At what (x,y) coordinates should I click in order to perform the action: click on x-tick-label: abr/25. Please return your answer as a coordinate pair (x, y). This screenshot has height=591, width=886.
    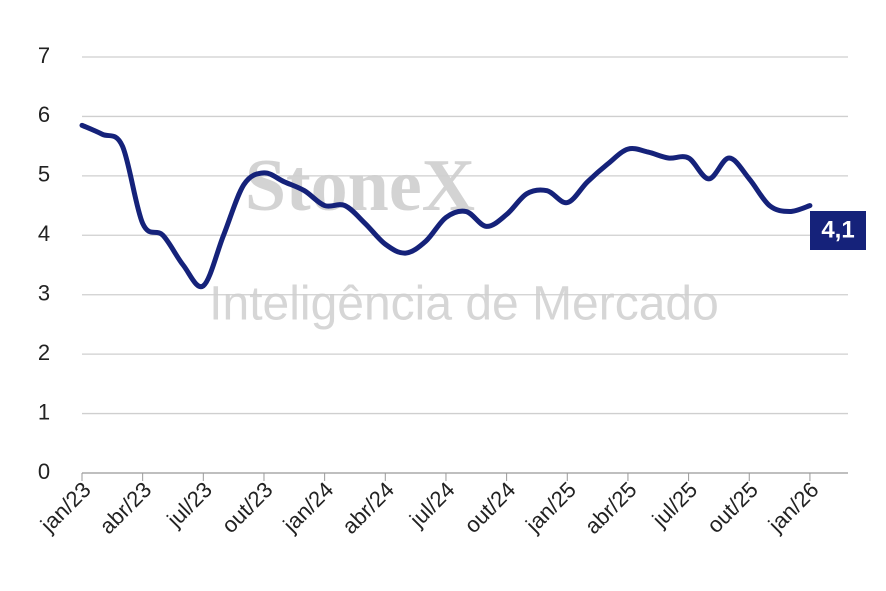
    Looking at the image, I should click on (611, 508).